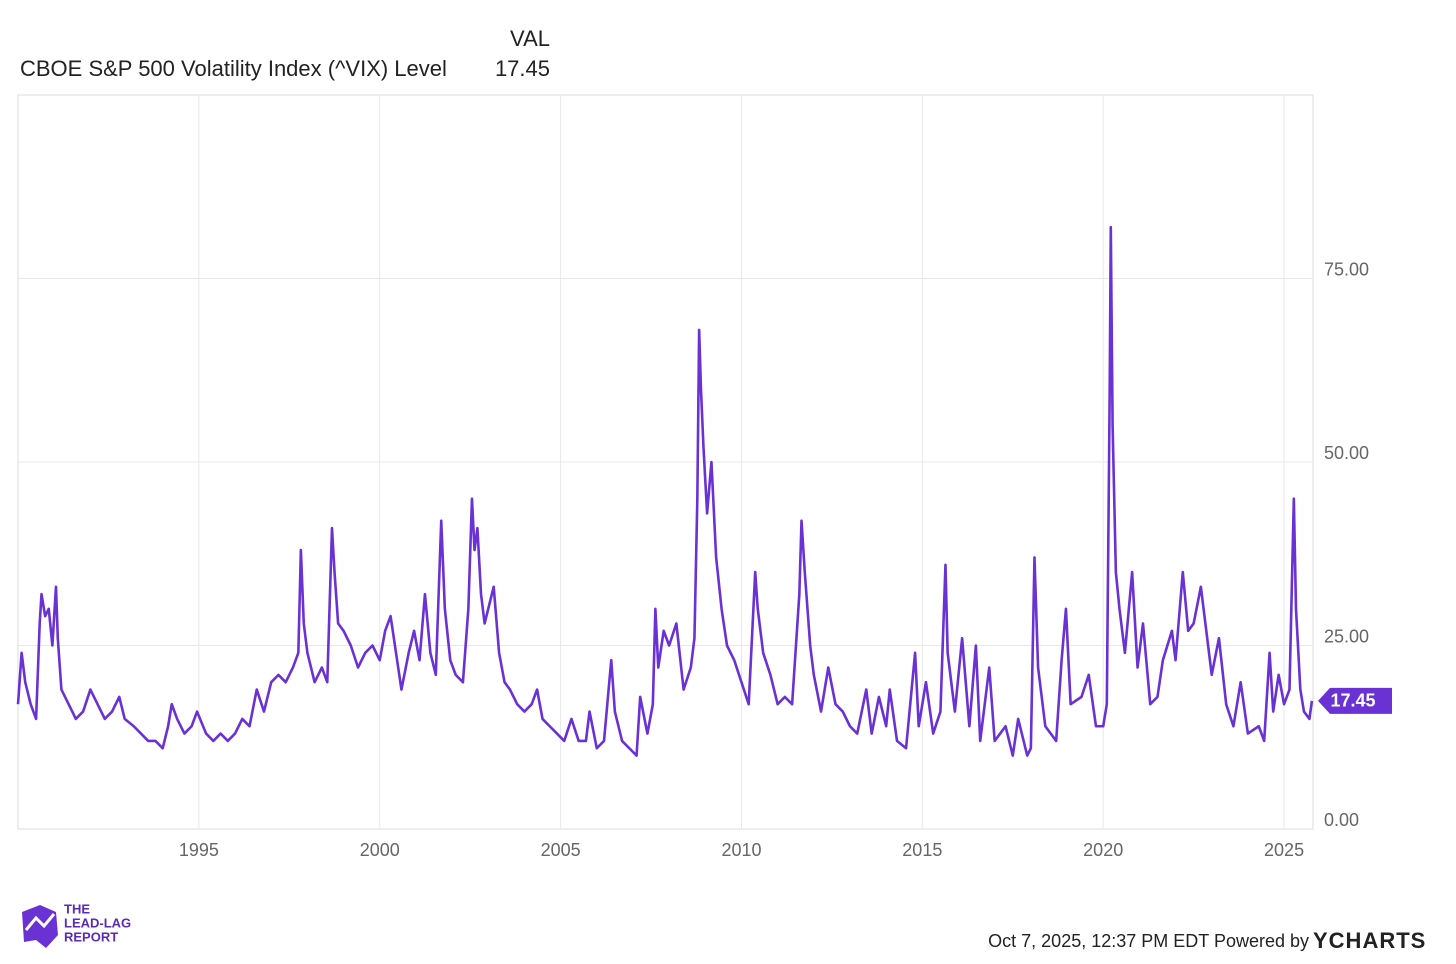 This screenshot has height=964, width=1456. What do you see at coordinates (530, 38) in the screenshot?
I see `column-header: VAL` at bounding box center [530, 38].